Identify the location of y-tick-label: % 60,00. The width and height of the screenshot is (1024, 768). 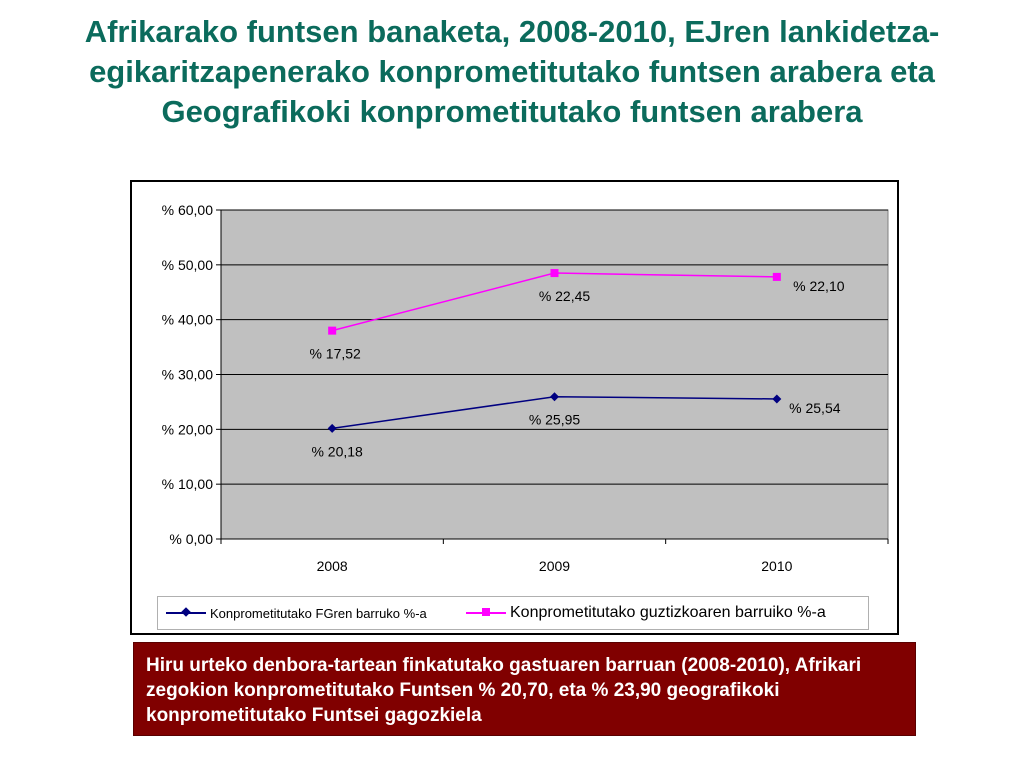
(188, 210).